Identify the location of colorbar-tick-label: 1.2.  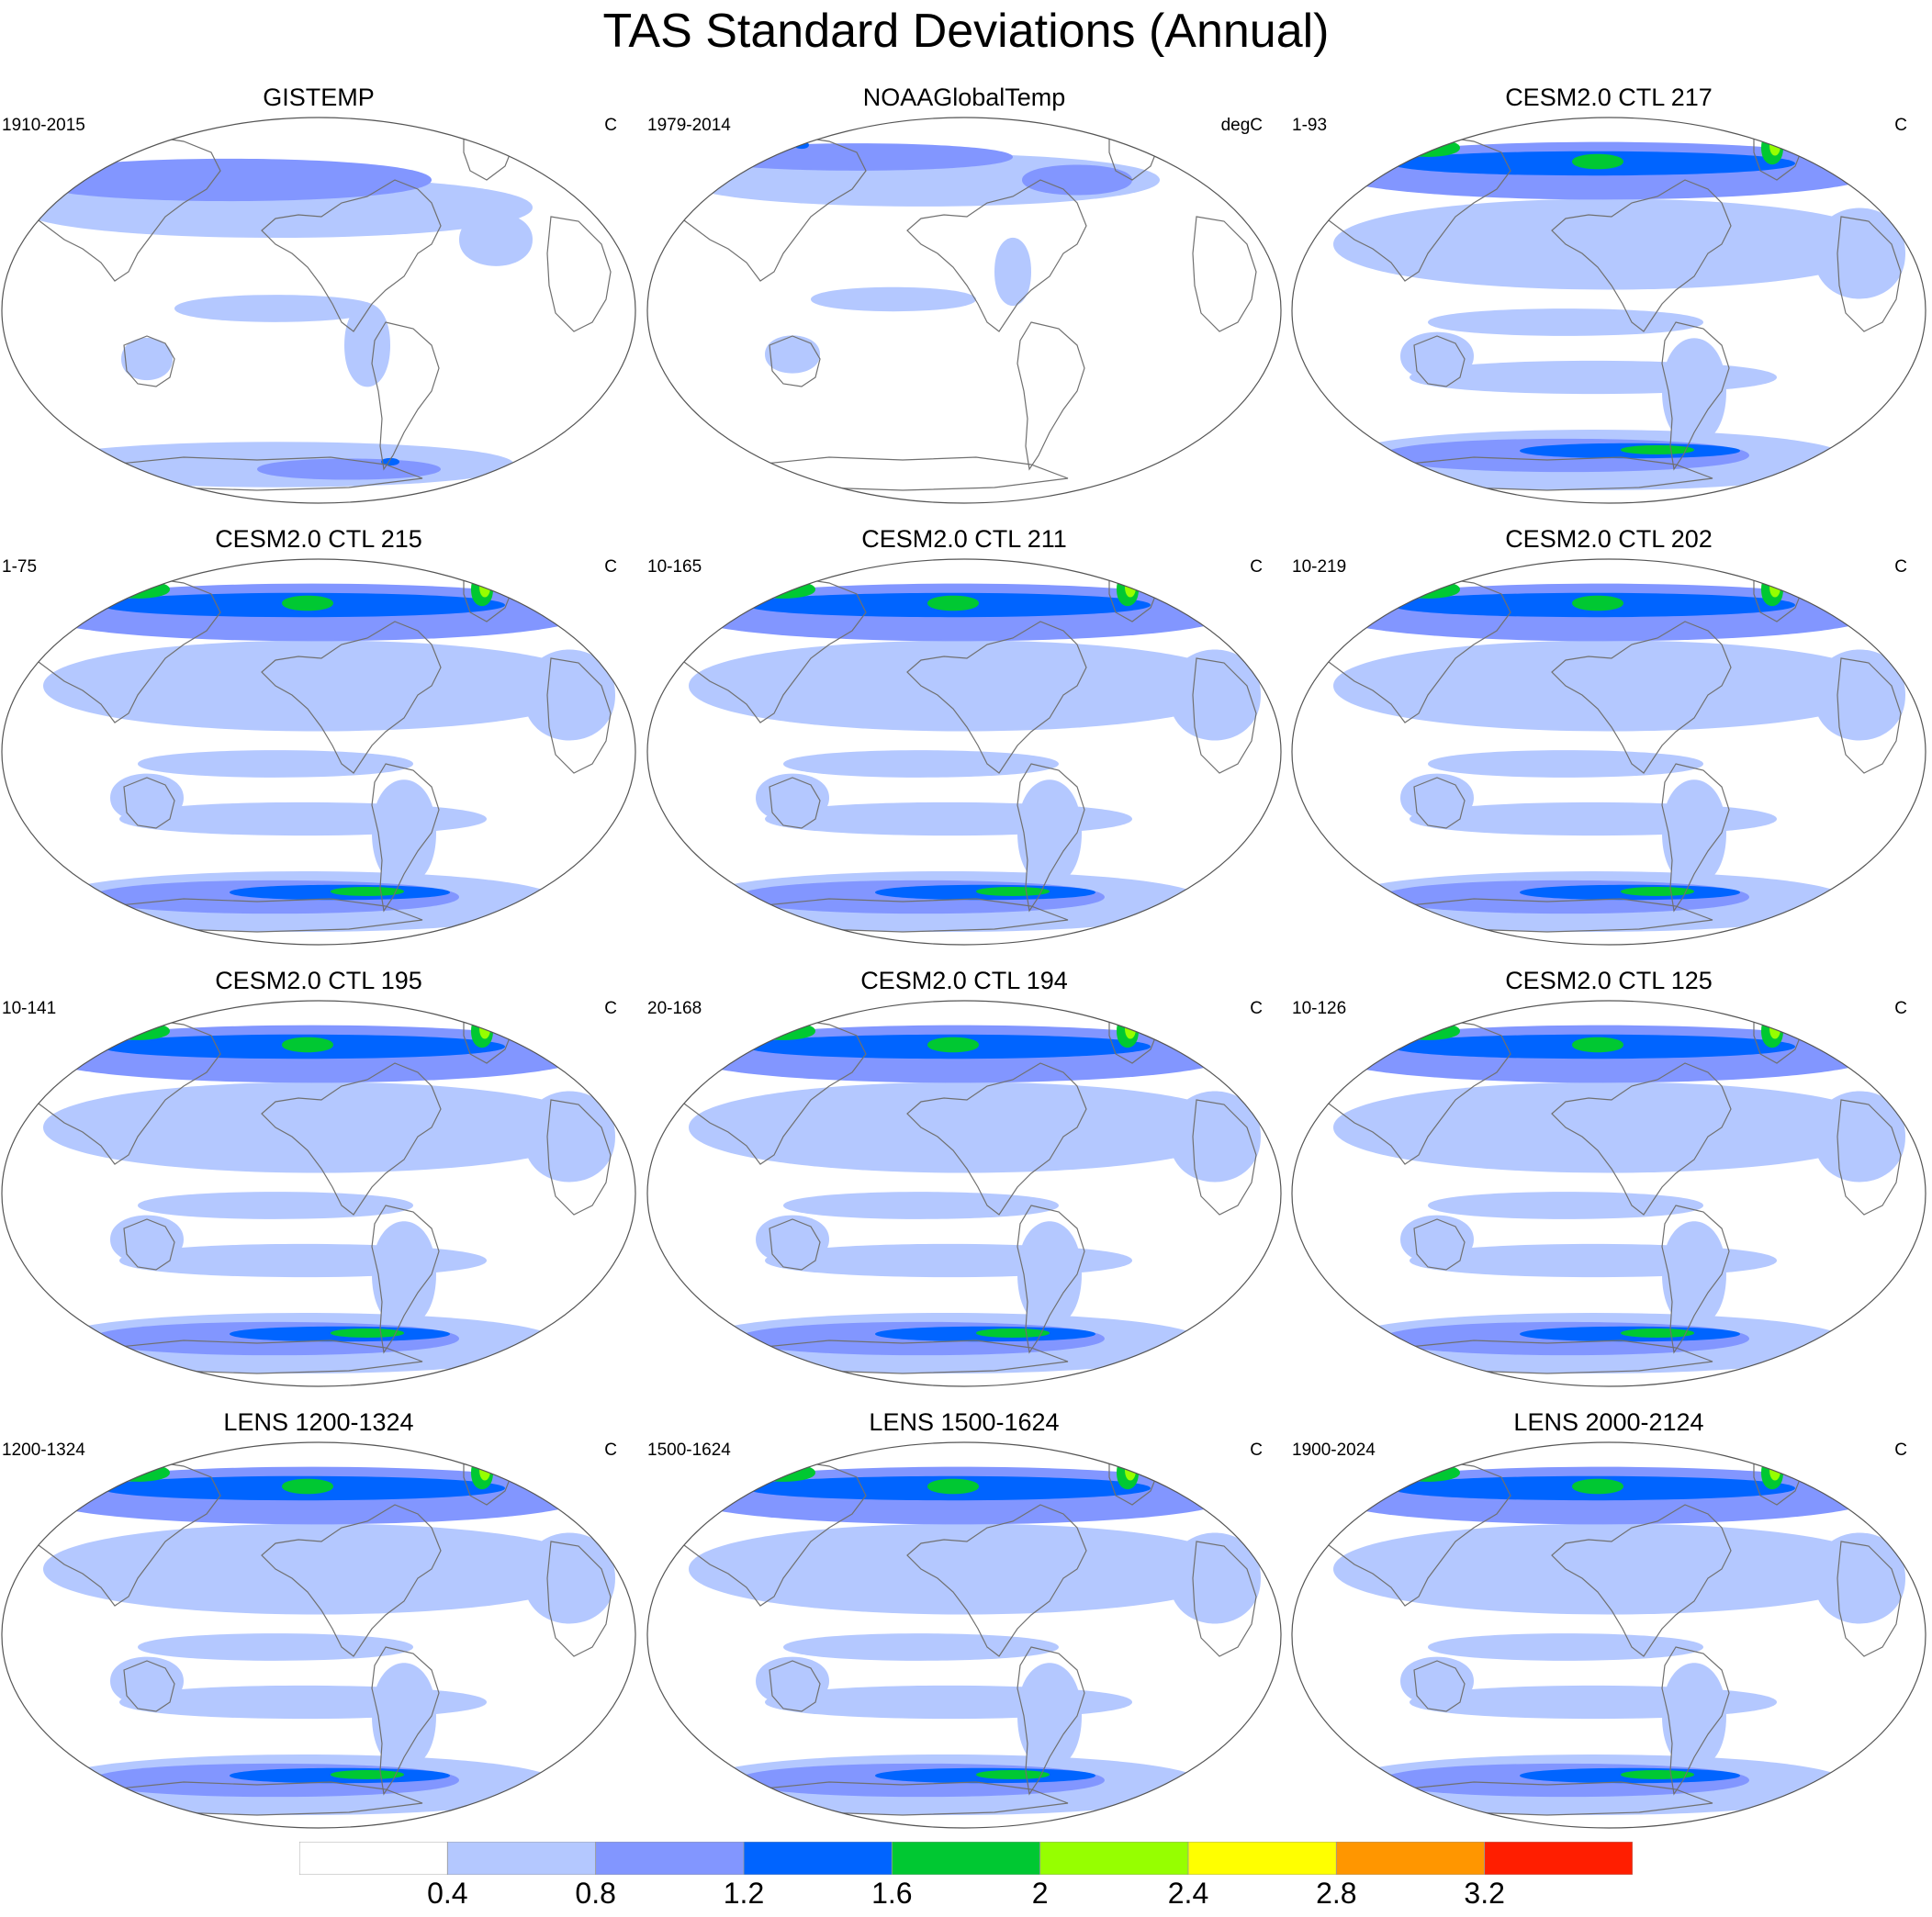
(744, 1893).